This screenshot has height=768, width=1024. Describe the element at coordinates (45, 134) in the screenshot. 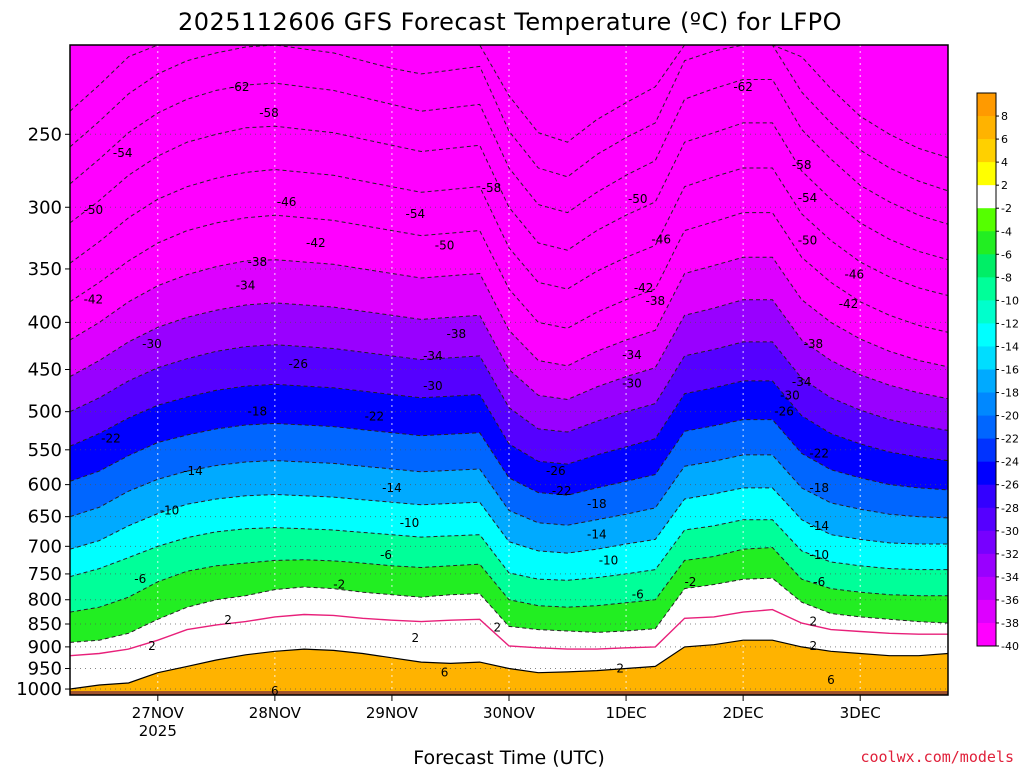

I see `y-tick-label: 250` at that location.